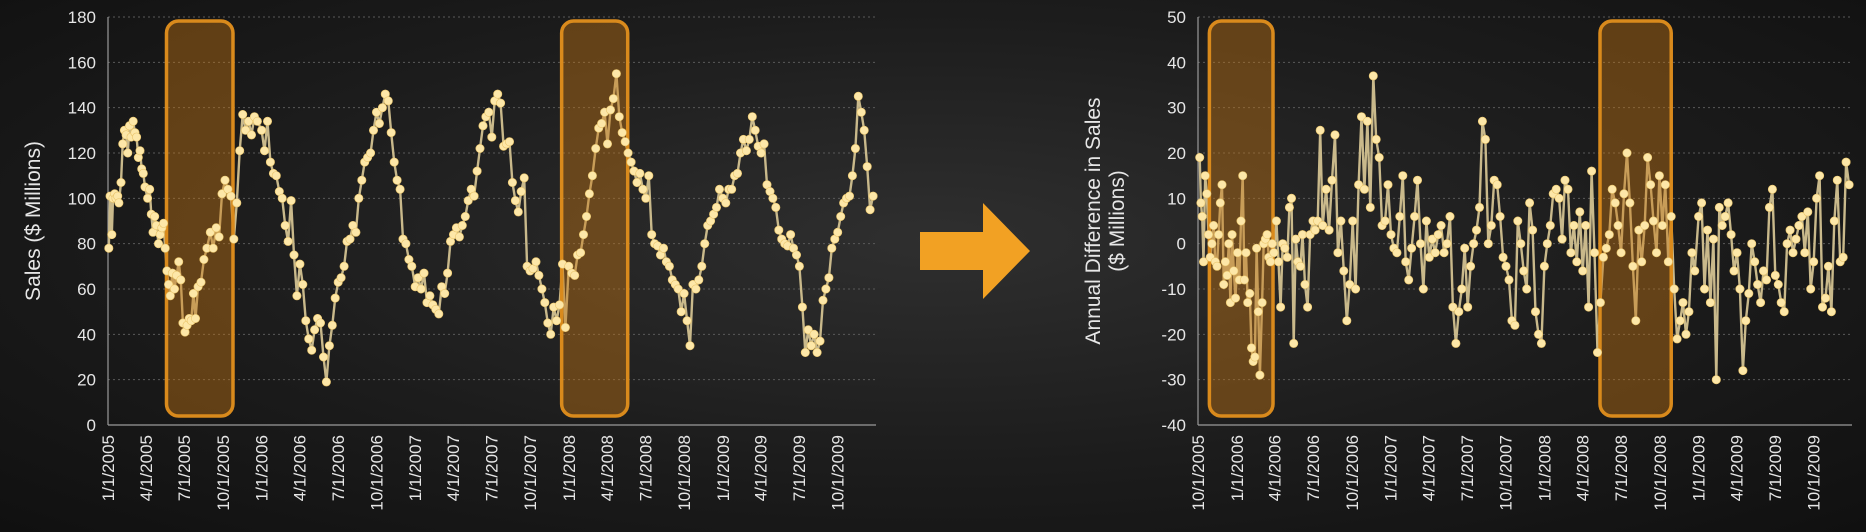 The image size is (1866, 532). Describe the element at coordinates (594, 218) in the screenshot. I see `highlight-band` at that location.